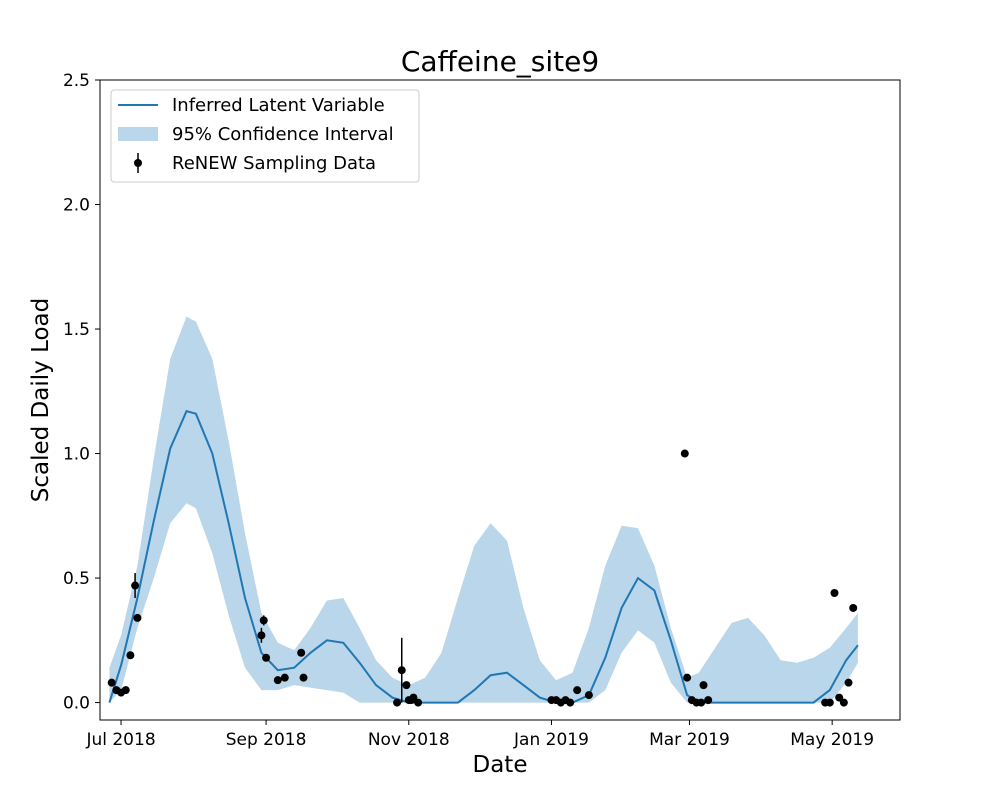  What do you see at coordinates (76, 81) in the screenshot?
I see `y-tick-label: 2.5` at bounding box center [76, 81].